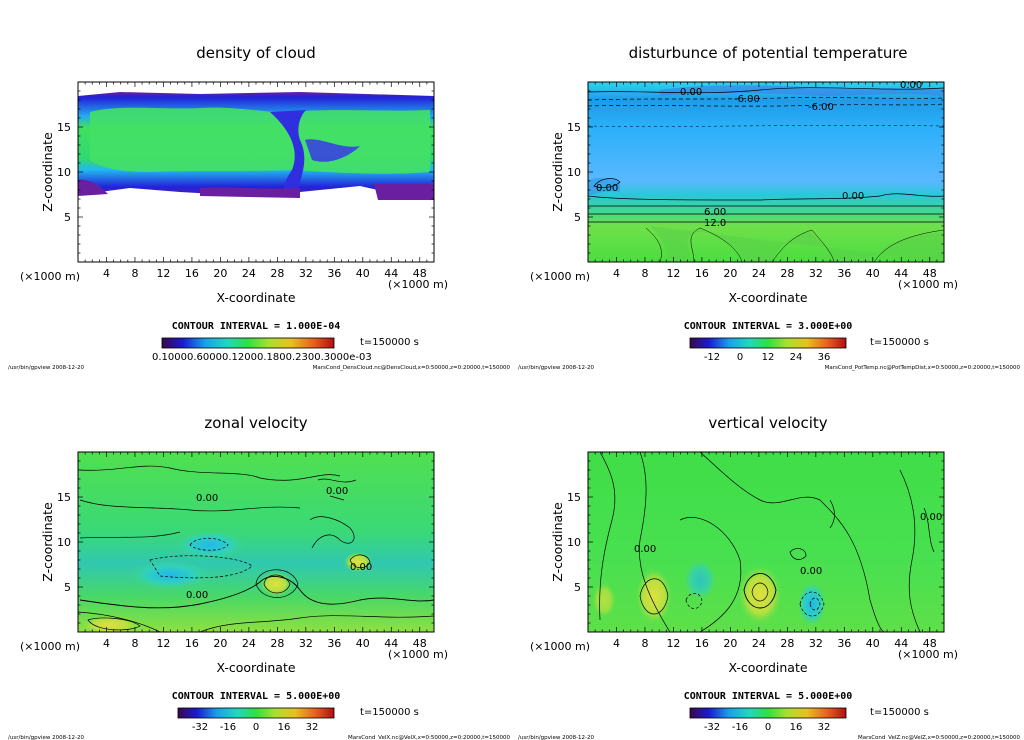 The width and height of the screenshot is (1024, 740). Describe the element at coordinates (279, 543) in the screenshot. I see `contour-label-group: 0.00 0.00 0.00 0.00` at that location.